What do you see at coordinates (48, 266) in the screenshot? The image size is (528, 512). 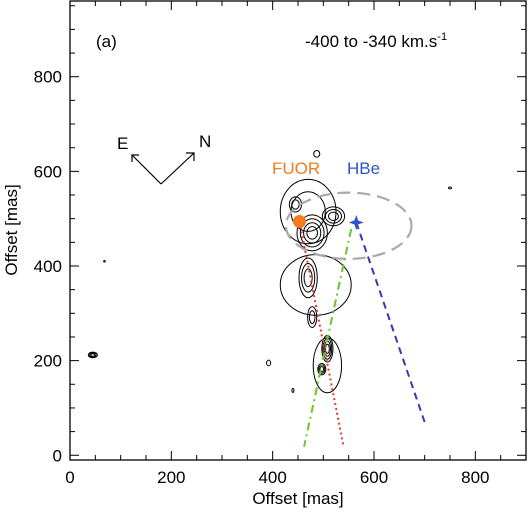 I see `y-tick-label: 400` at bounding box center [48, 266].